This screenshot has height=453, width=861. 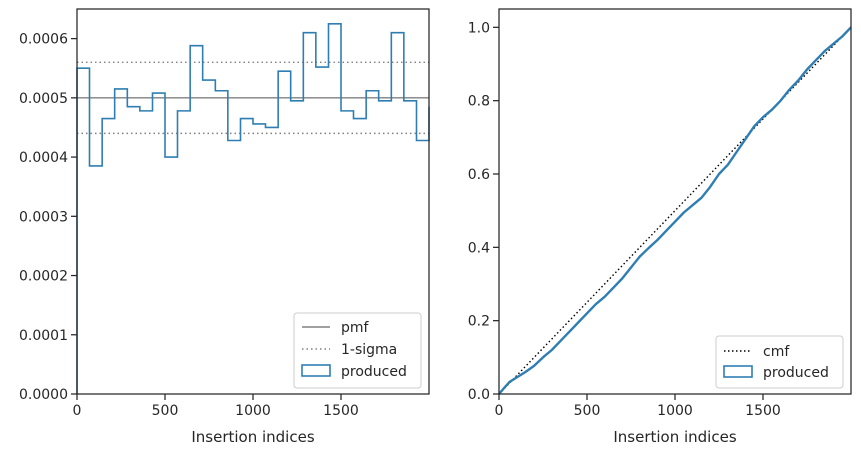 What do you see at coordinates (479, 28) in the screenshot?
I see `y-tick-label: 1.0` at bounding box center [479, 28].